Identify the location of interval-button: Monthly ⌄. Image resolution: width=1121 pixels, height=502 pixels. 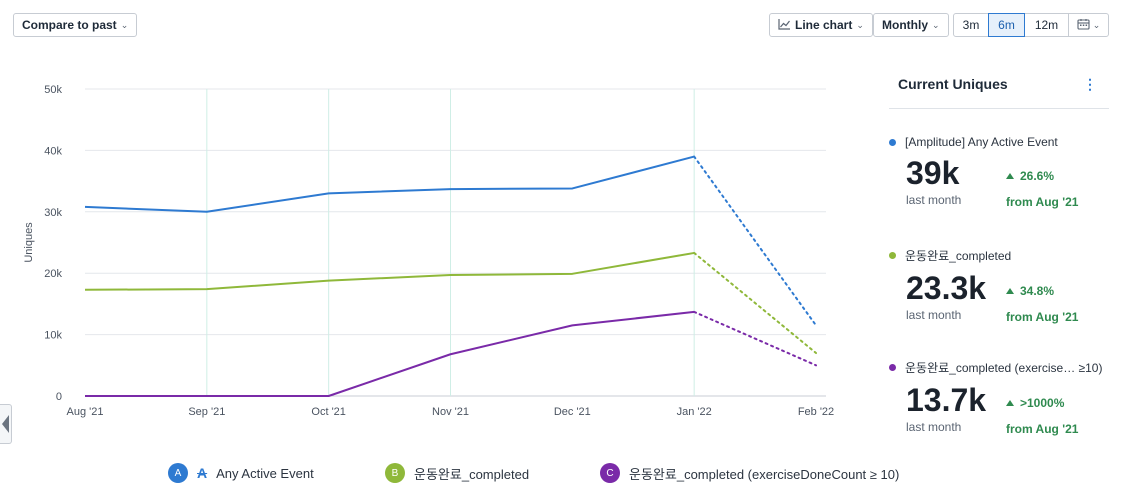
(911, 25).